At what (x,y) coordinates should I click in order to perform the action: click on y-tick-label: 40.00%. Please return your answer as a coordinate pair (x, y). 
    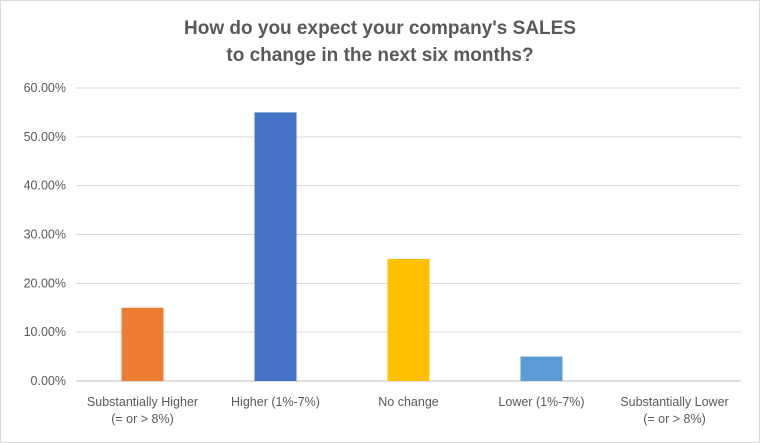
    Looking at the image, I should click on (45, 186).